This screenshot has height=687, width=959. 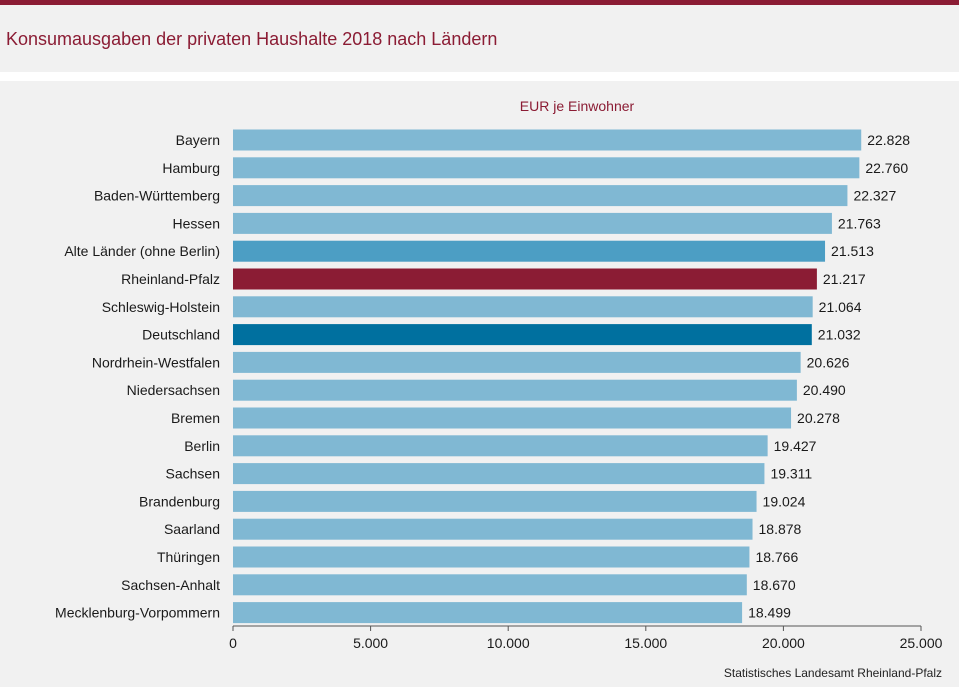 What do you see at coordinates (170, 279) in the screenshot?
I see `category-label: Rheinland-Pfalz` at bounding box center [170, 279].